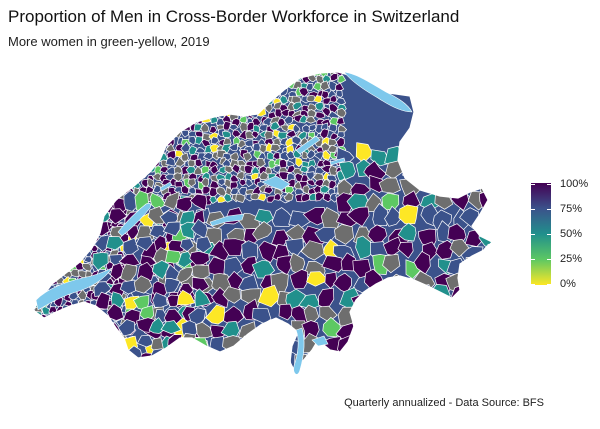  I want to click on legend-label: 25%, so click(571, 259).